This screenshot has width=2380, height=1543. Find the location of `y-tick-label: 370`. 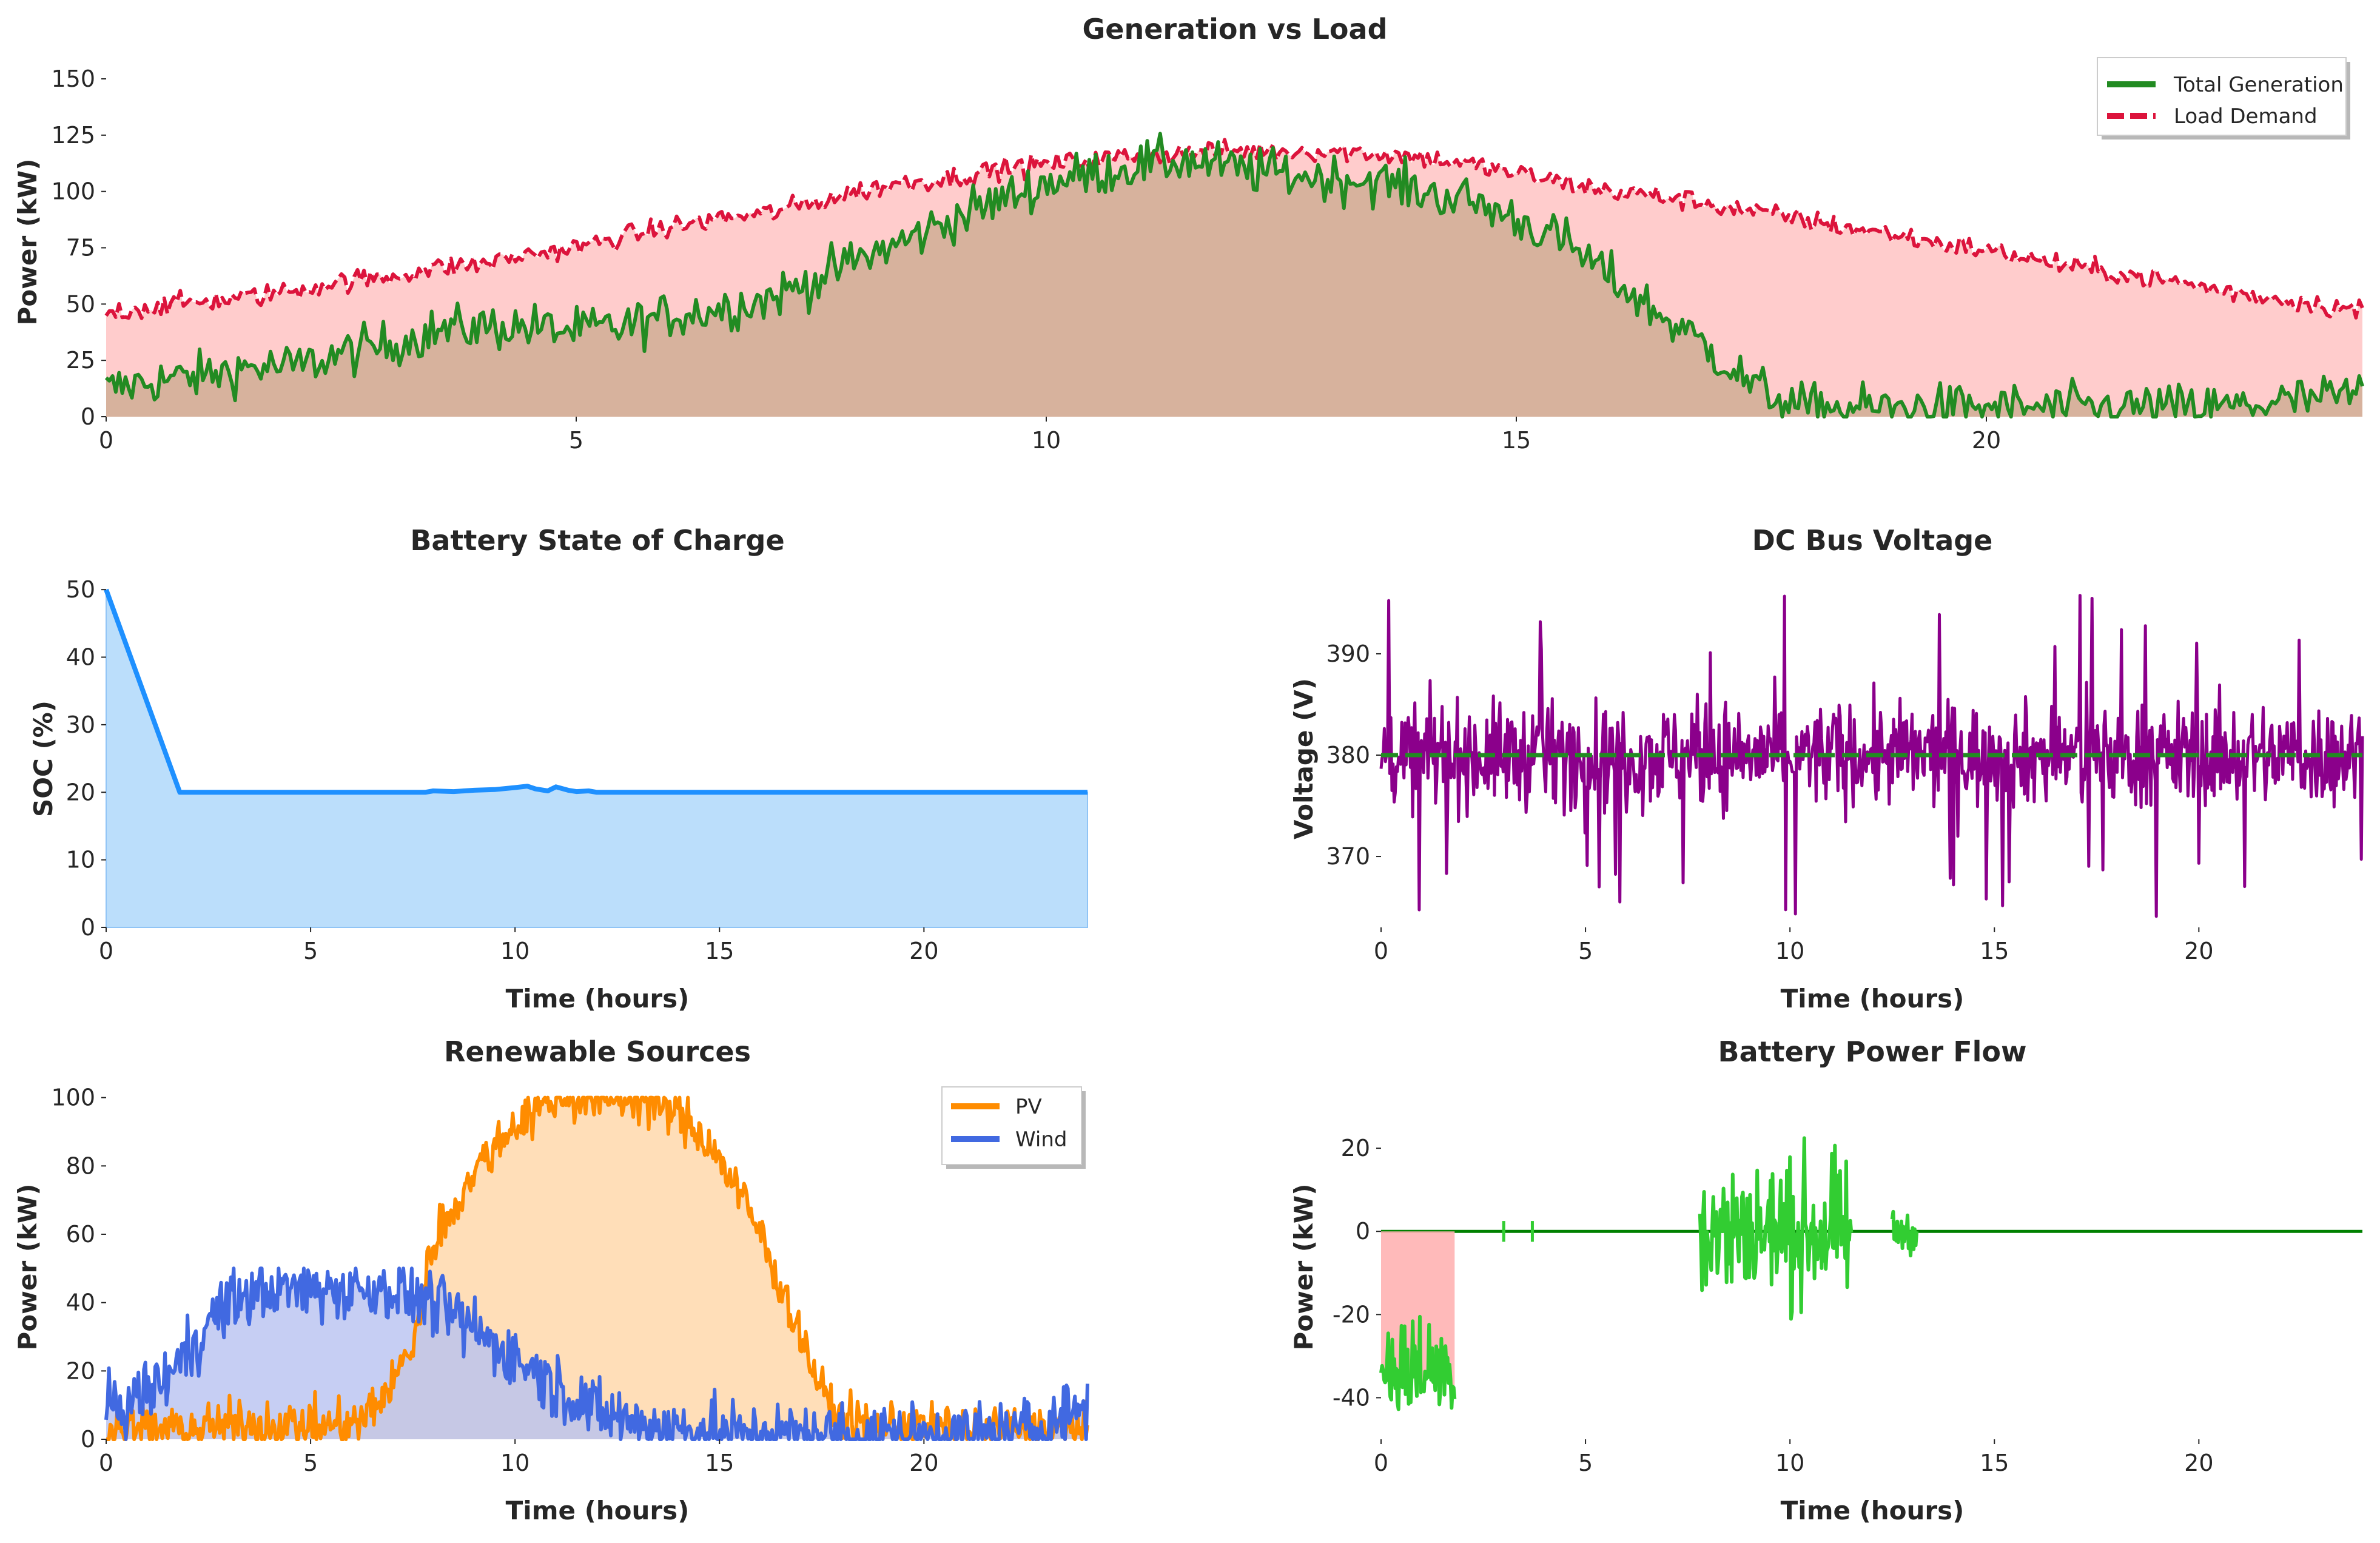

y-tick-label: 370 is located at coordinates (1348, 856).